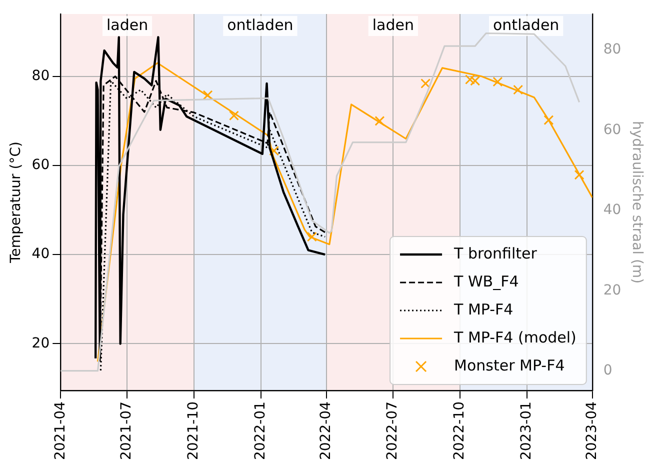  What do you see at coordinates (509, 365) in the screenshot?
I see `legend-label: Monster MP-F4` at bounding box center [509, 365].